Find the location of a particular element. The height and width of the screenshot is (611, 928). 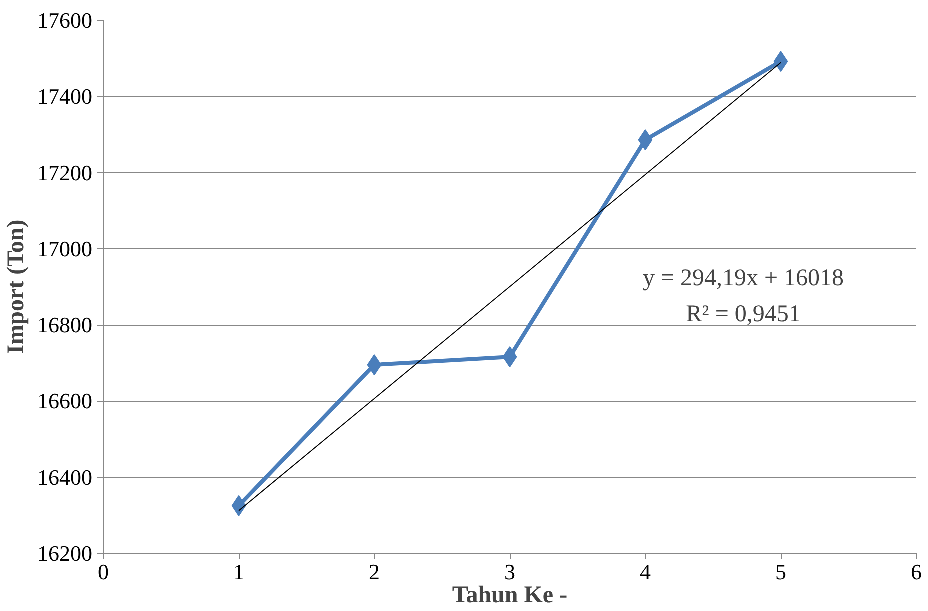

y-tick-label: 16400 is located at coordinates (65, 477).